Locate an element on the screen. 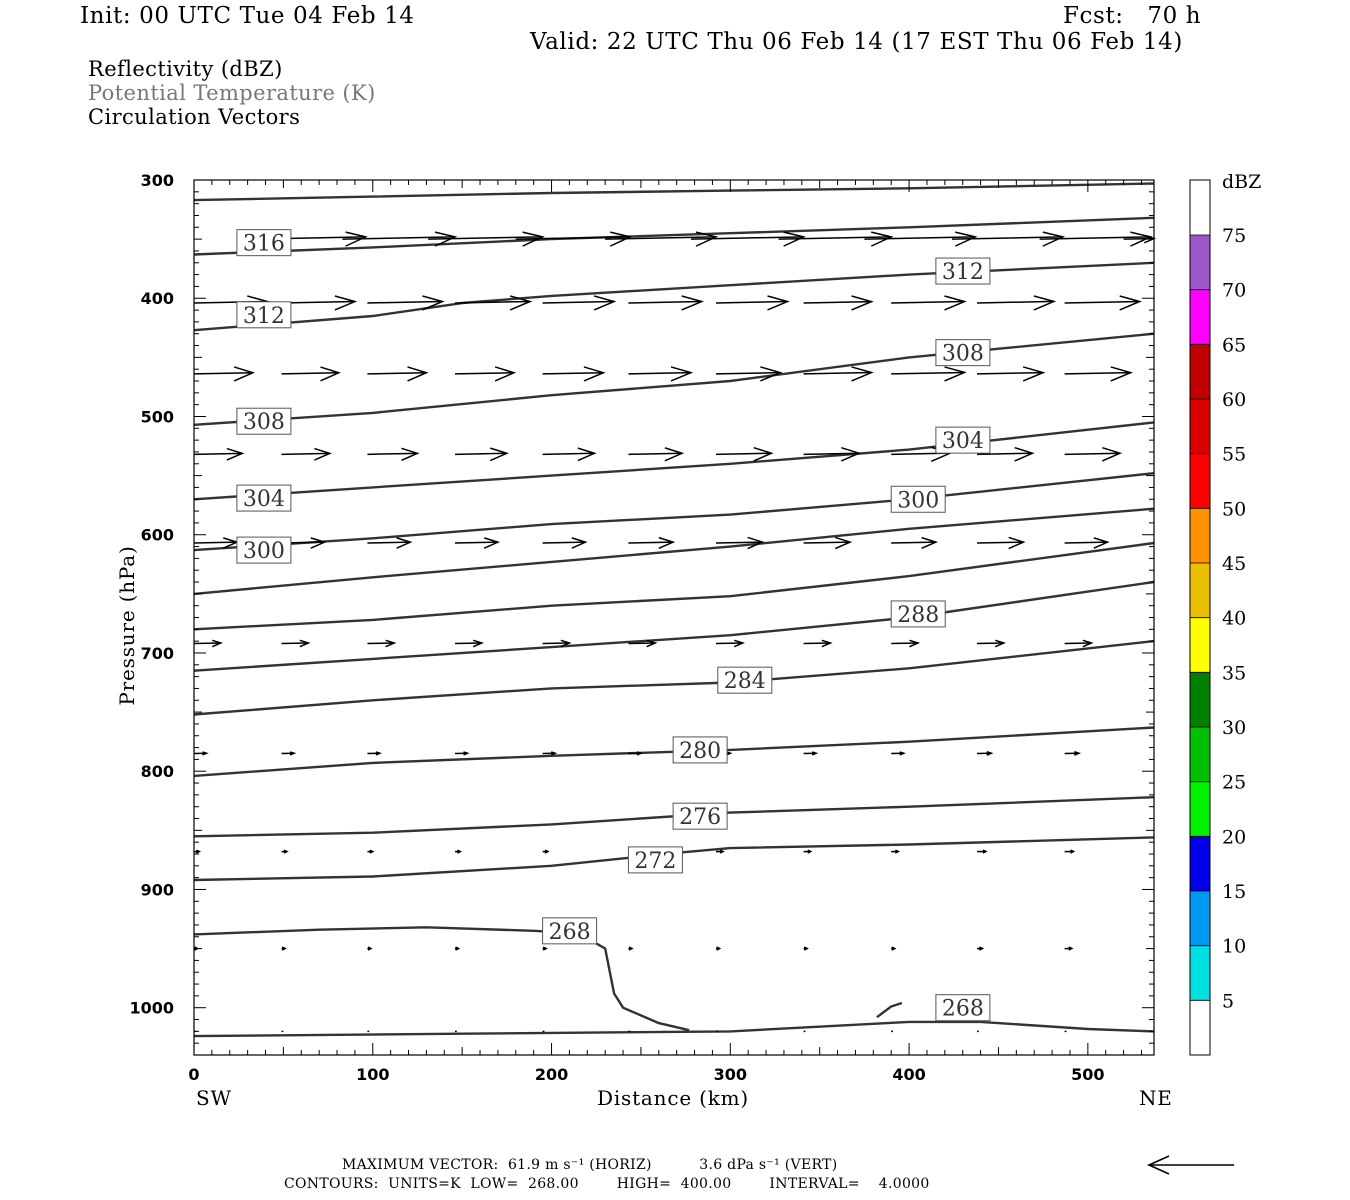  colorbar-level-label: 5 is located at coordinates (1228, 1001).